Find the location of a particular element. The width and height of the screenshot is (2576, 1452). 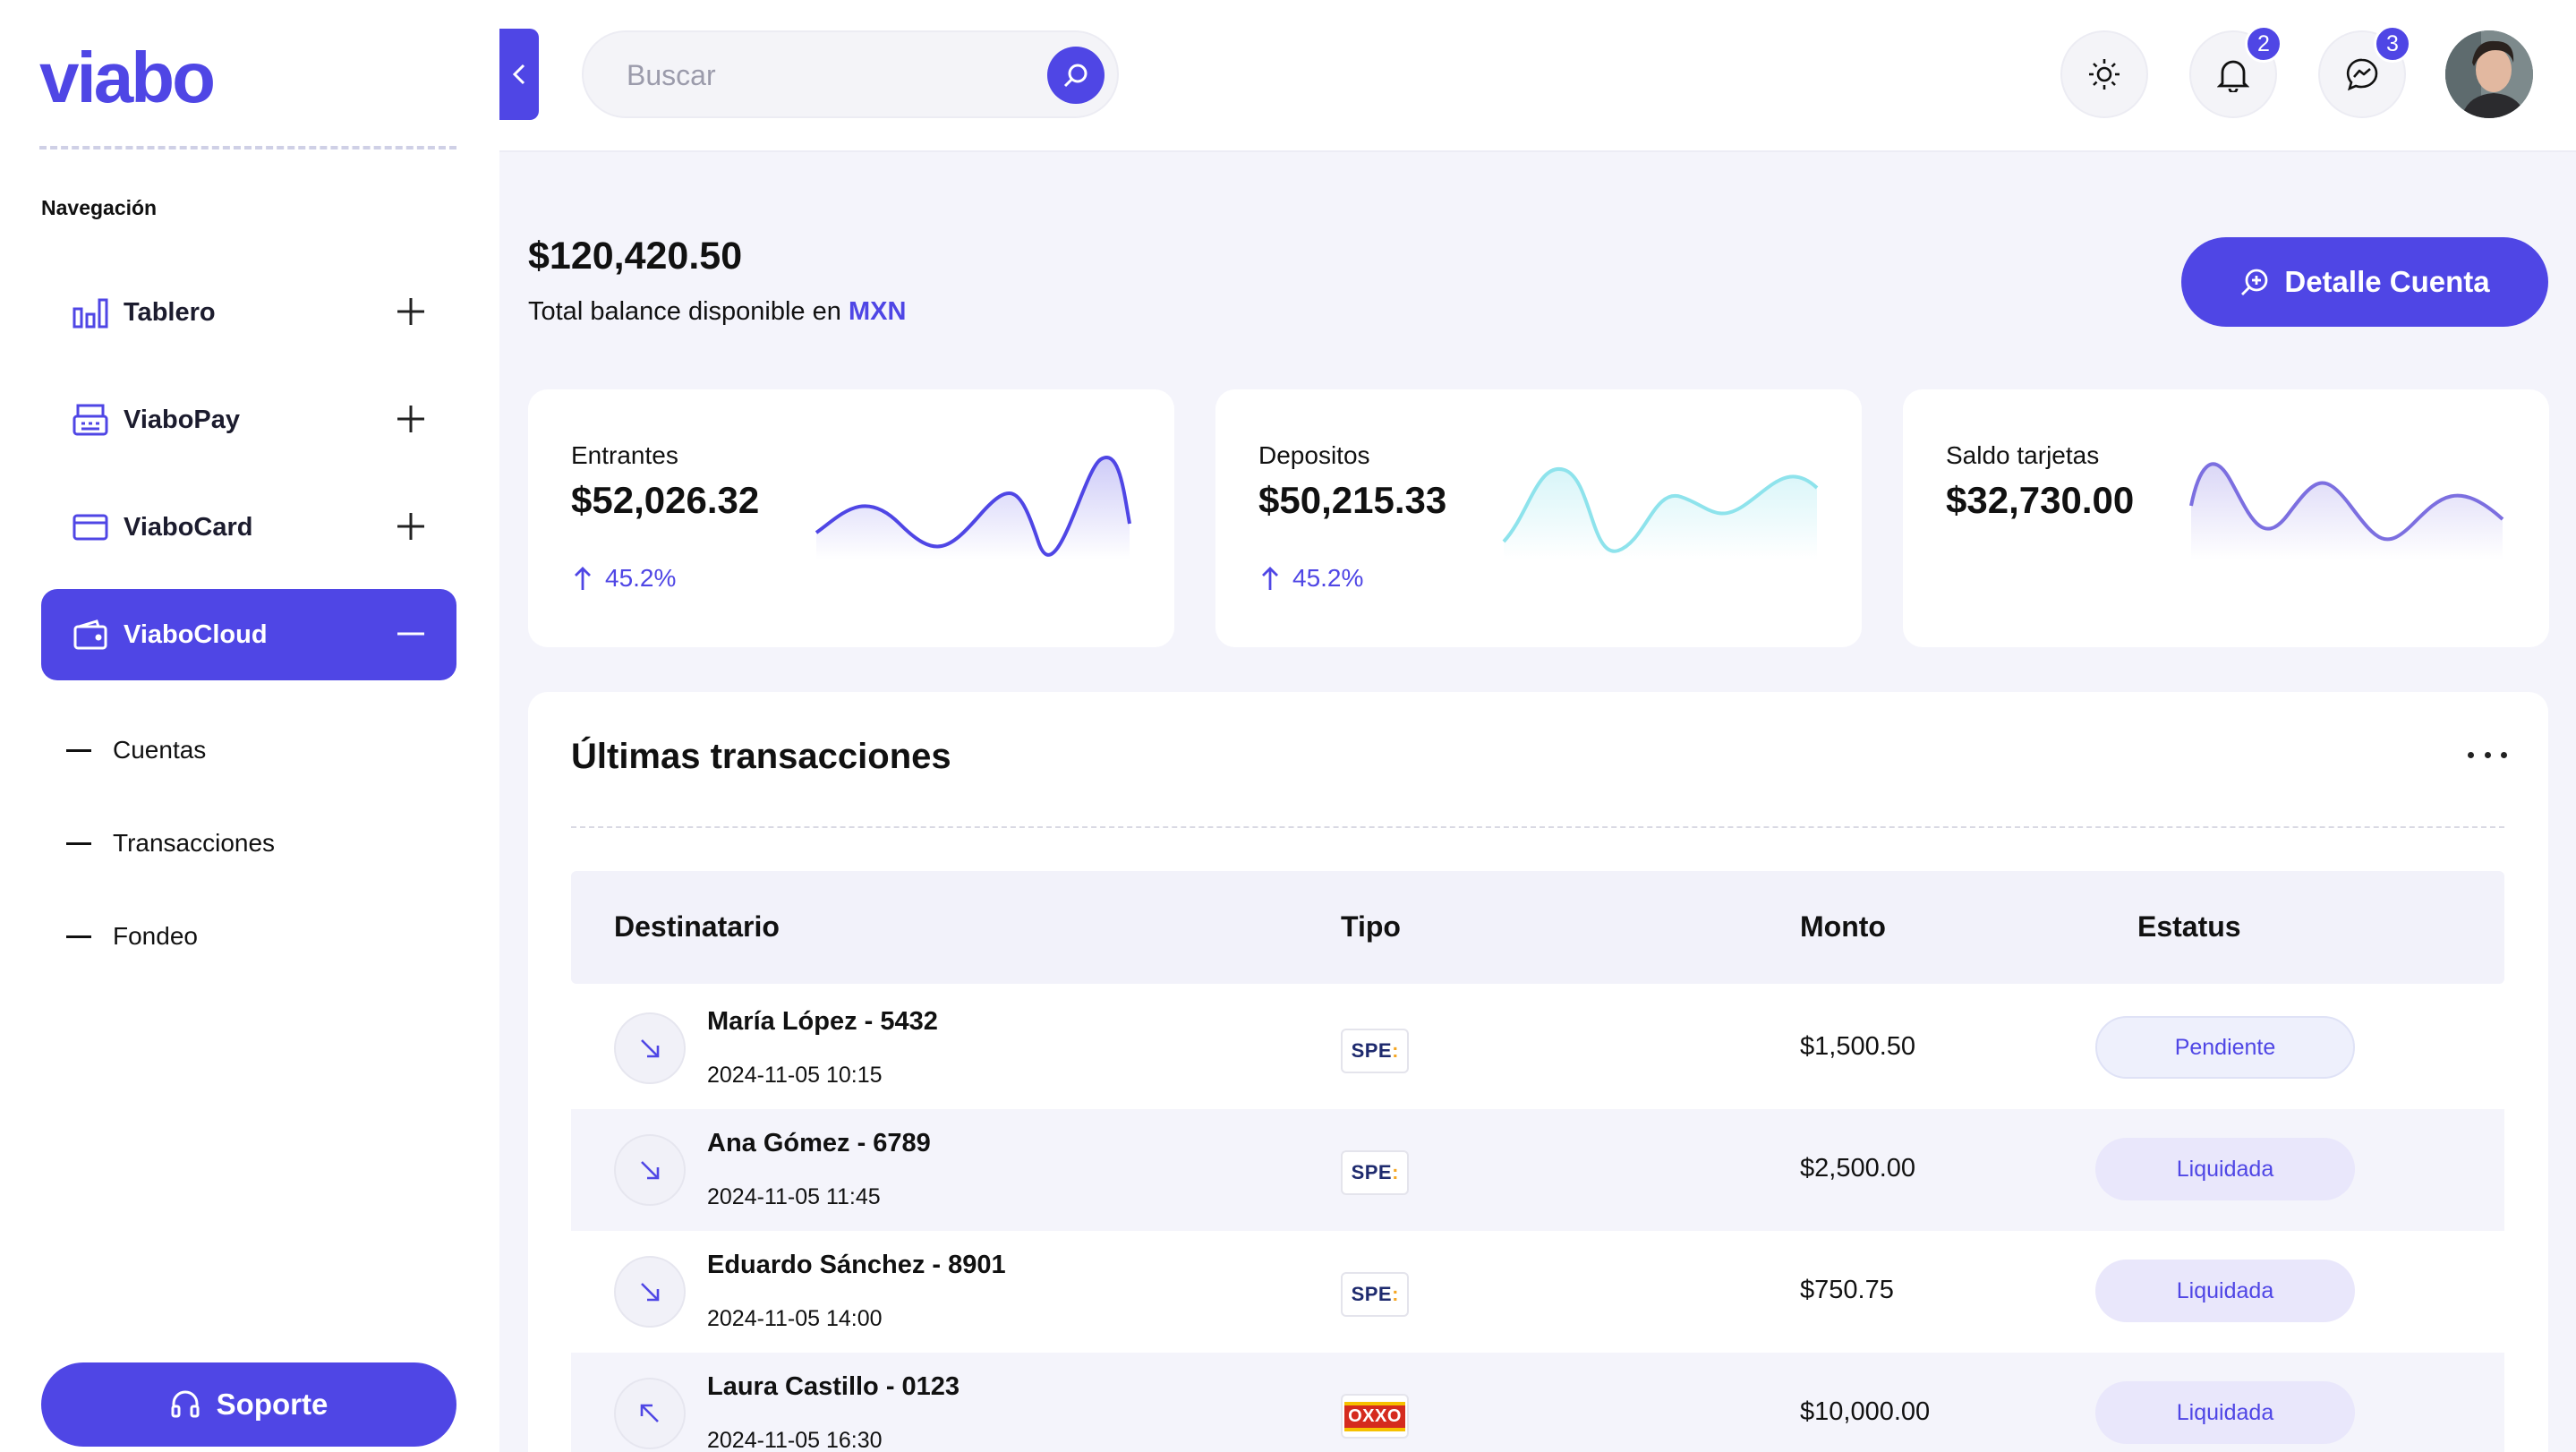

account-detail-label: Detalle Cuenta is located at coordinates (2386, 282).